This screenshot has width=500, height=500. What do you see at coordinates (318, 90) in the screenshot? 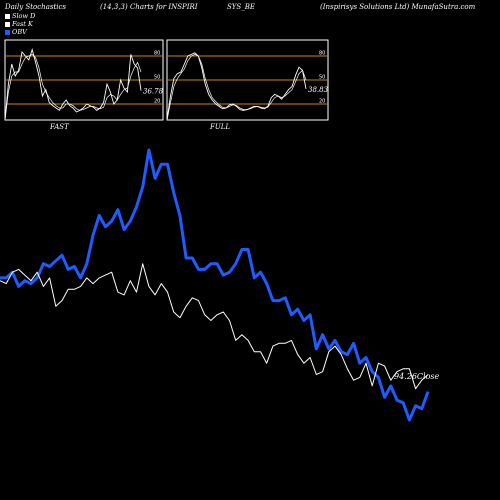
I see `last-value-label: 38.83` at bounding box center [318, 90].